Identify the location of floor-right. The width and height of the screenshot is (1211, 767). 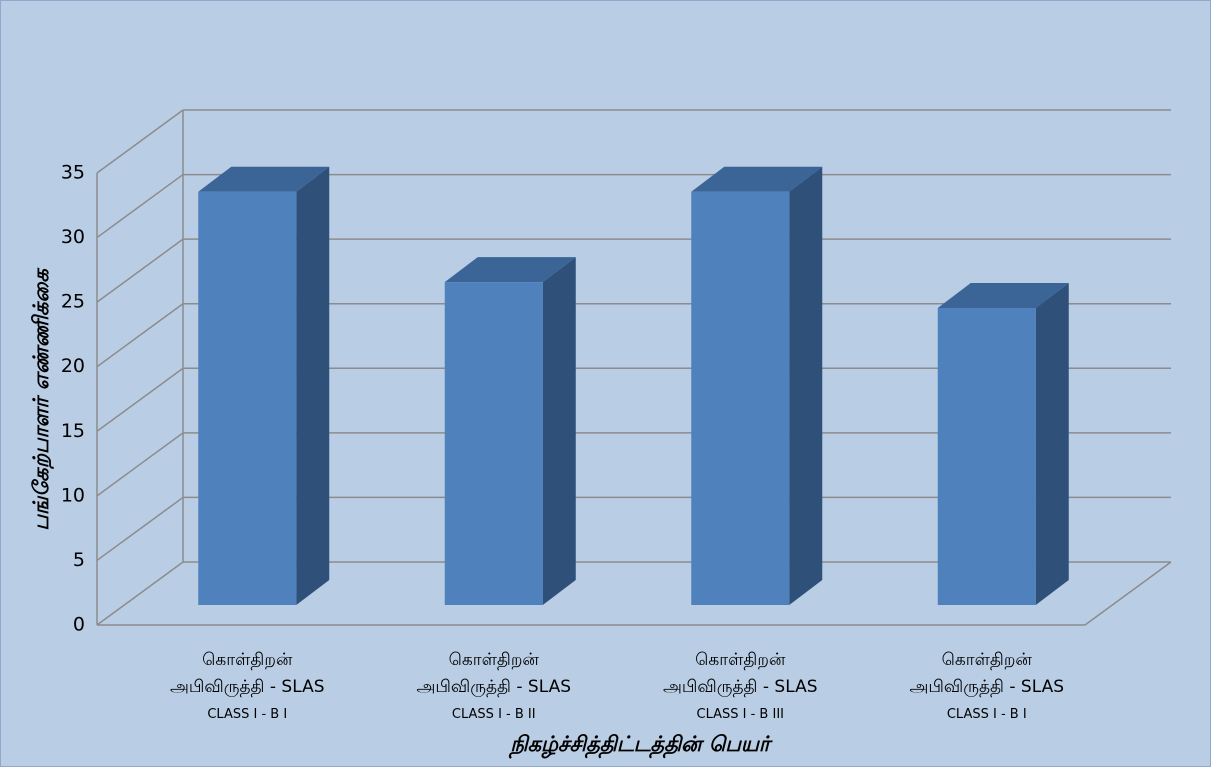
(1128, 593).